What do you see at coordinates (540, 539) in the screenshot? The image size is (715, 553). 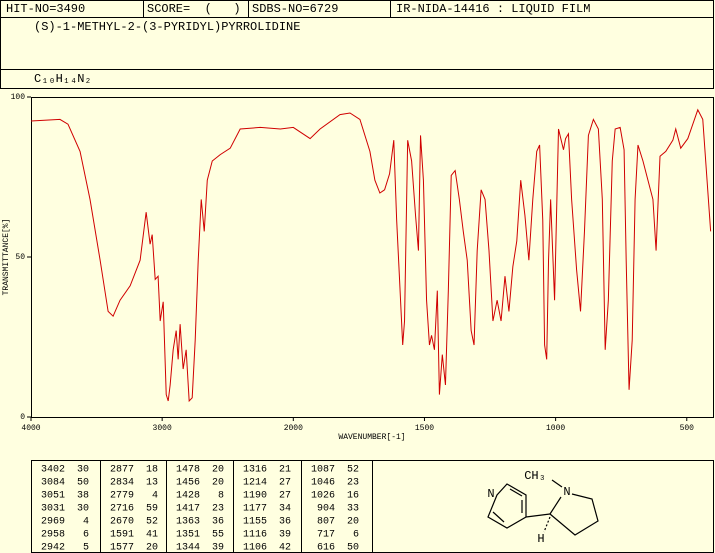 I see `atom-label: H` at bounding box center [540, 539].